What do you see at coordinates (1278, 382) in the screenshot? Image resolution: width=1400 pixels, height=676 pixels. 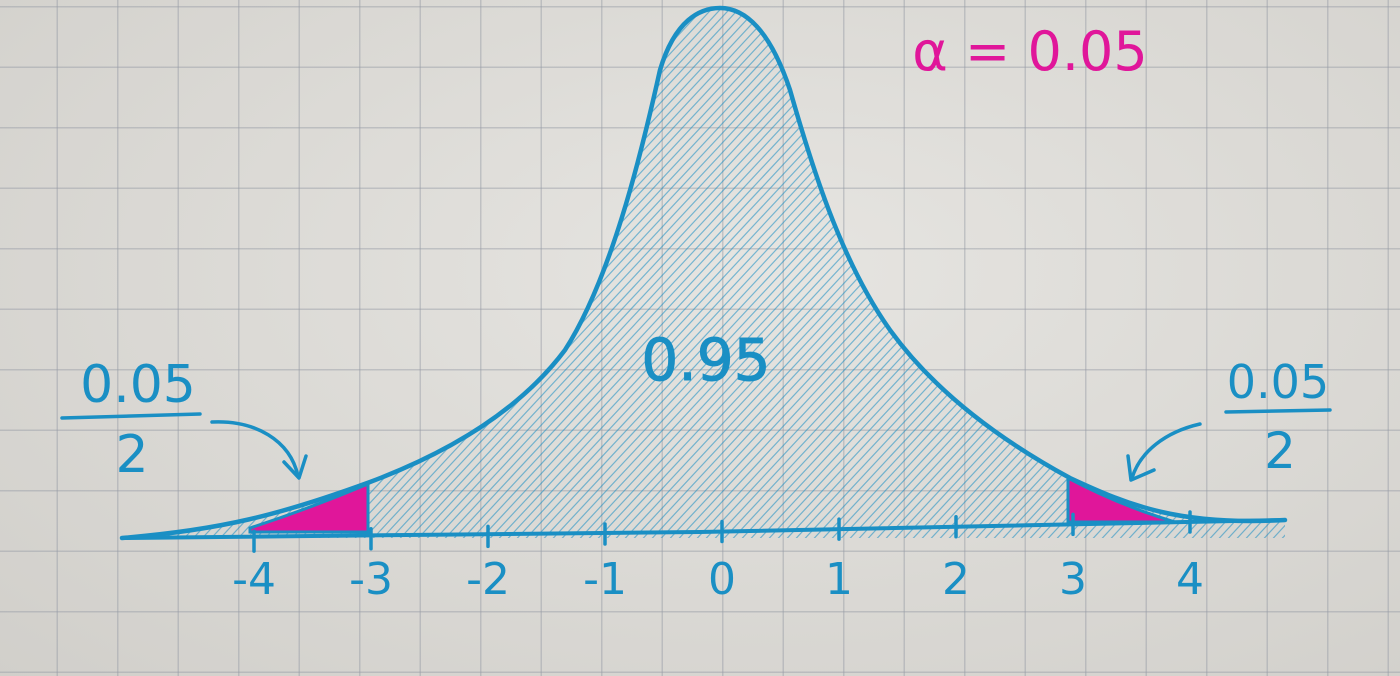 I see `right-tail-numerator: 0.05` at bounding box center [1278, 382].